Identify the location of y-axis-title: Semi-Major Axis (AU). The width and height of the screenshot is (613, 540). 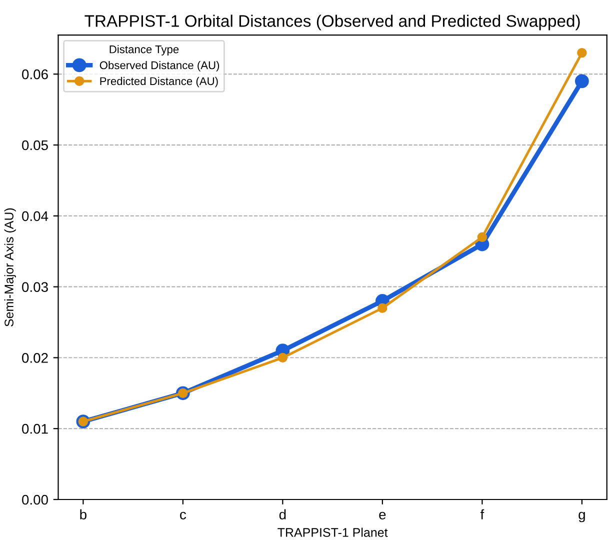
(10, 267).